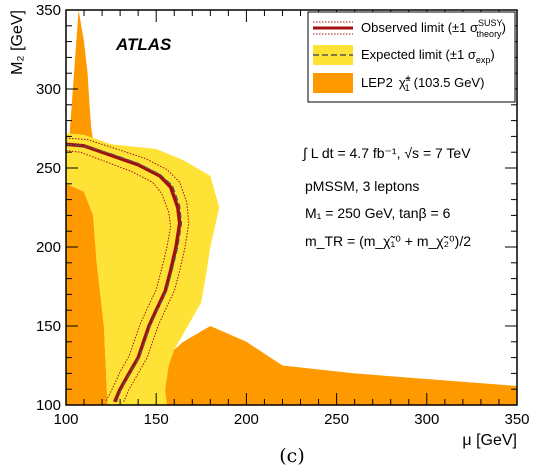  Describe the element at coordinates (333, 83) in the screenshot. I see `legend-swatch-lep` at that location.